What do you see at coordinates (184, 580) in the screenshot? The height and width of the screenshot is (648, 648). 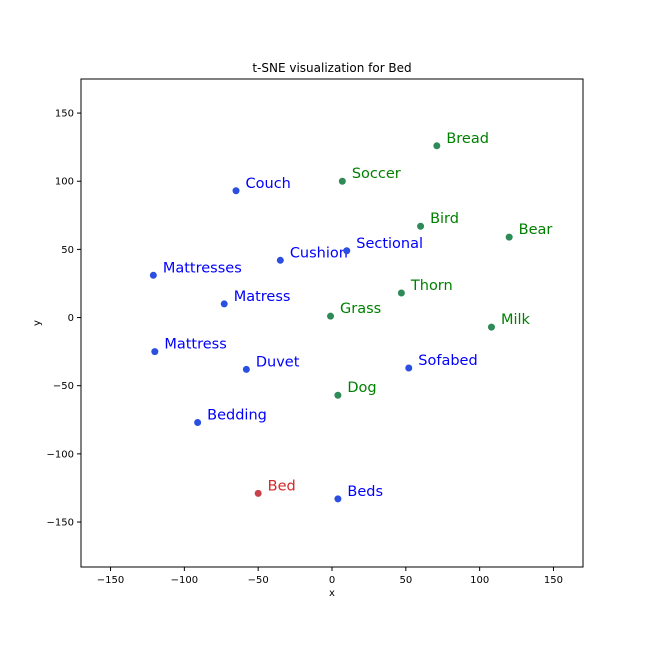 I see `x-tick-label: −100` at bounding box center [184, 580].